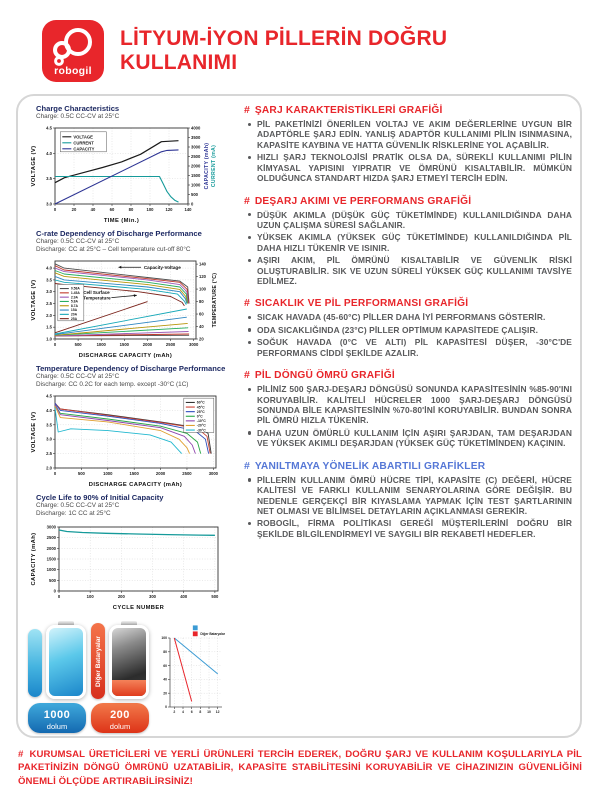 The height and width of the screenshot is (800, 600). What do you see at coordinates (49, 467) in the screenshot?
I see `svg-text: 2.0` at bounding box center [49, 467].